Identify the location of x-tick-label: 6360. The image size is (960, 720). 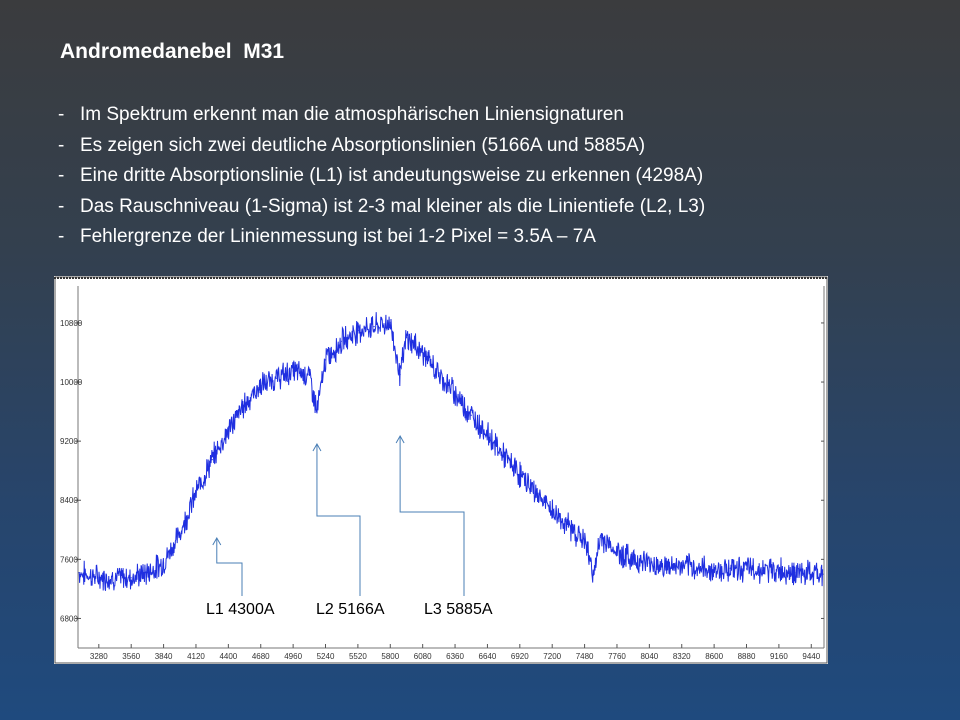
(455, 656).